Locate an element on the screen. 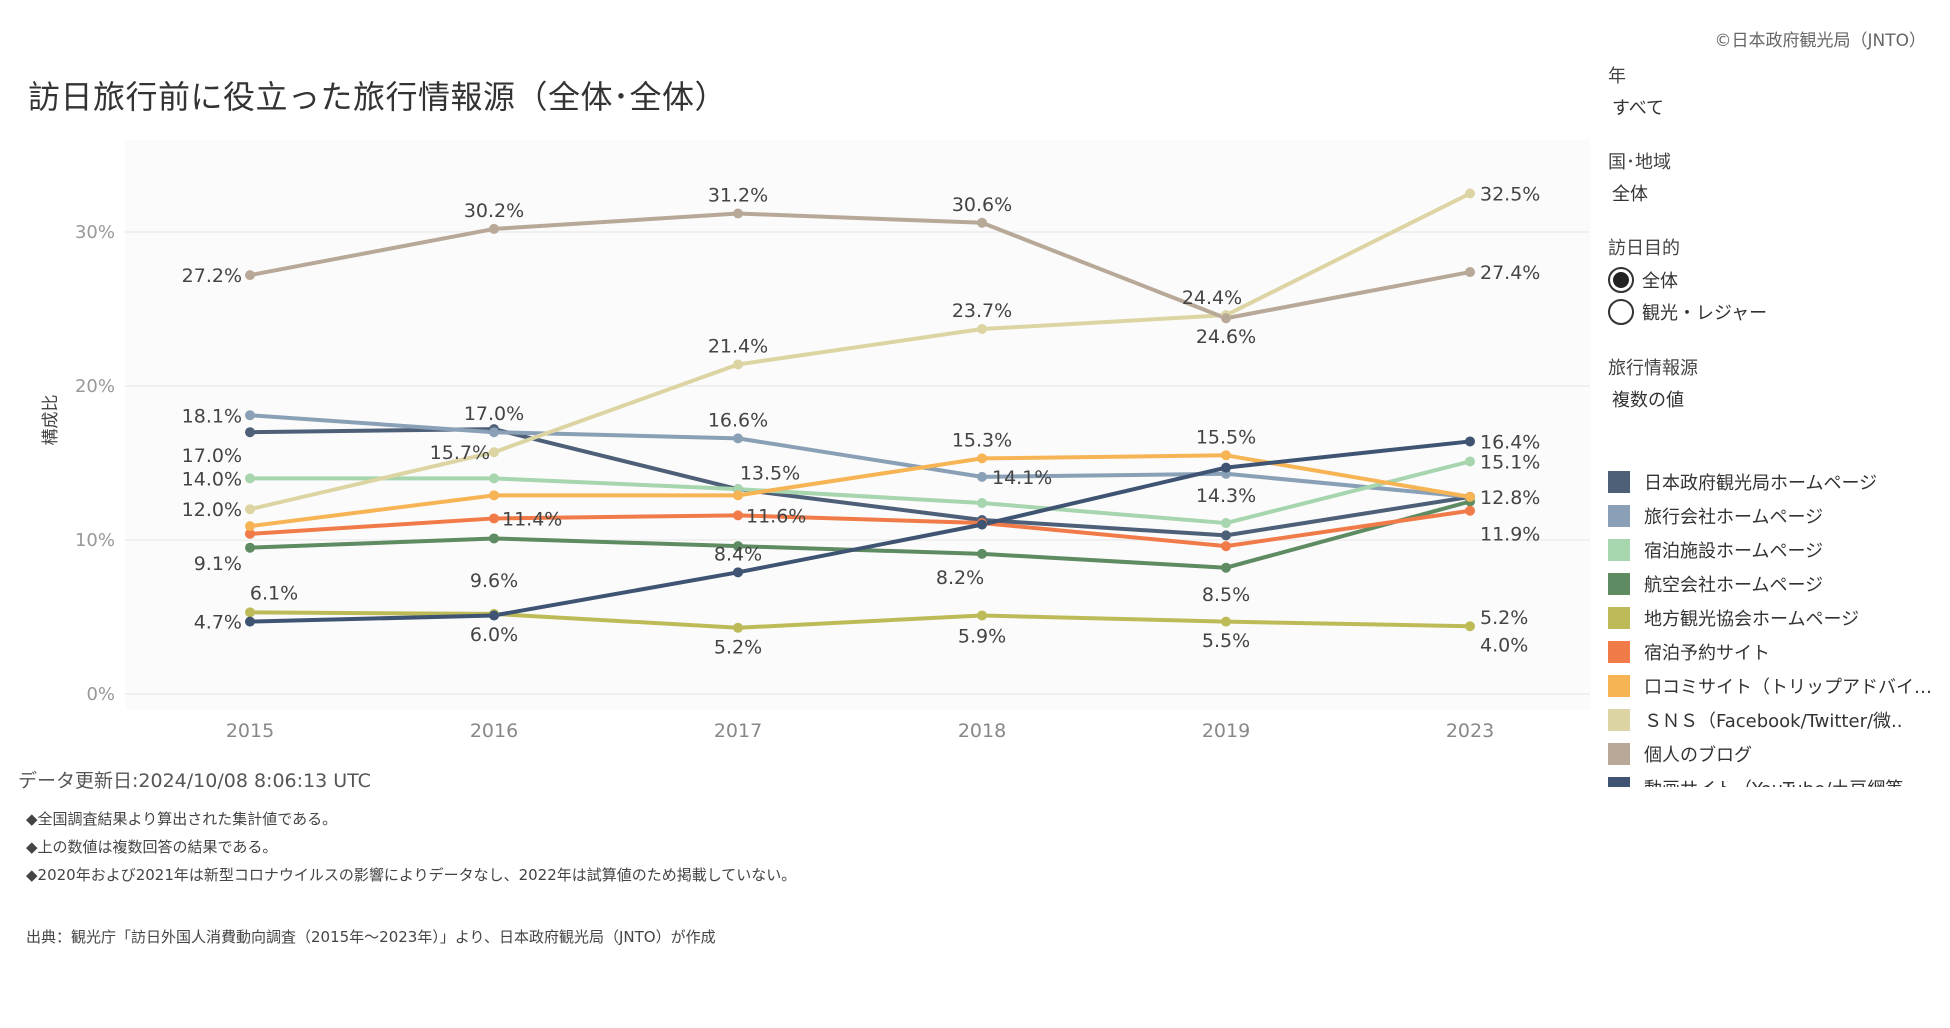 The height and width of the screenshot is (1028, 1950). legend-item: 旅行会社ホームページ is located at coordinates (1773, 516).